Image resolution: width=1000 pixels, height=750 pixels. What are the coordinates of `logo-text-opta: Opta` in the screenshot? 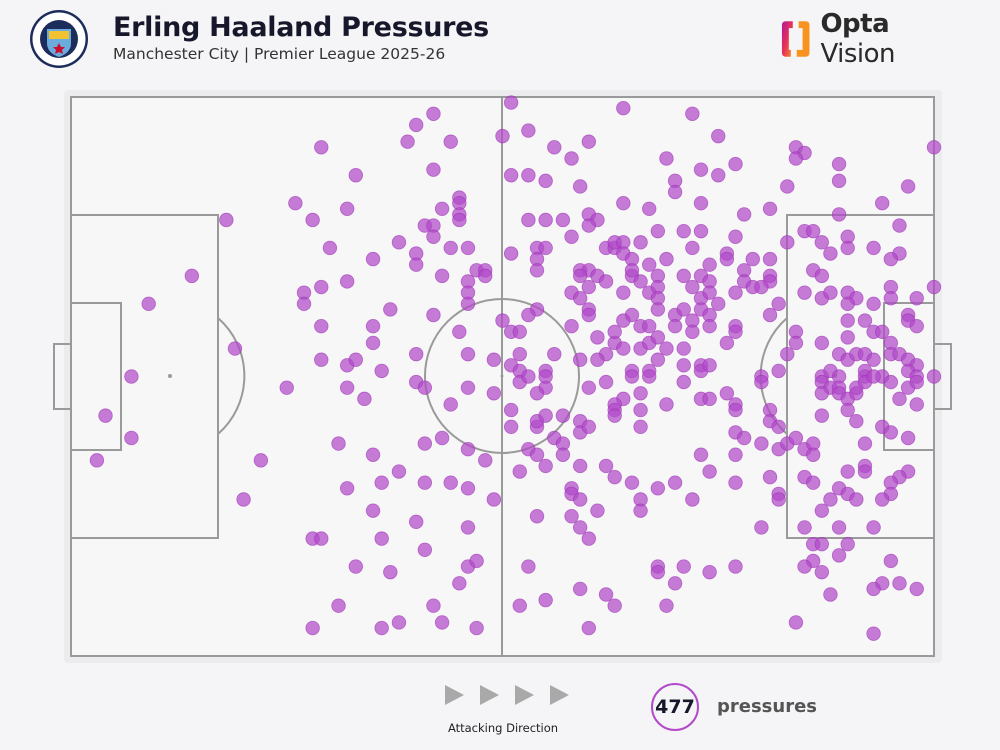 It's located at (855, 24).